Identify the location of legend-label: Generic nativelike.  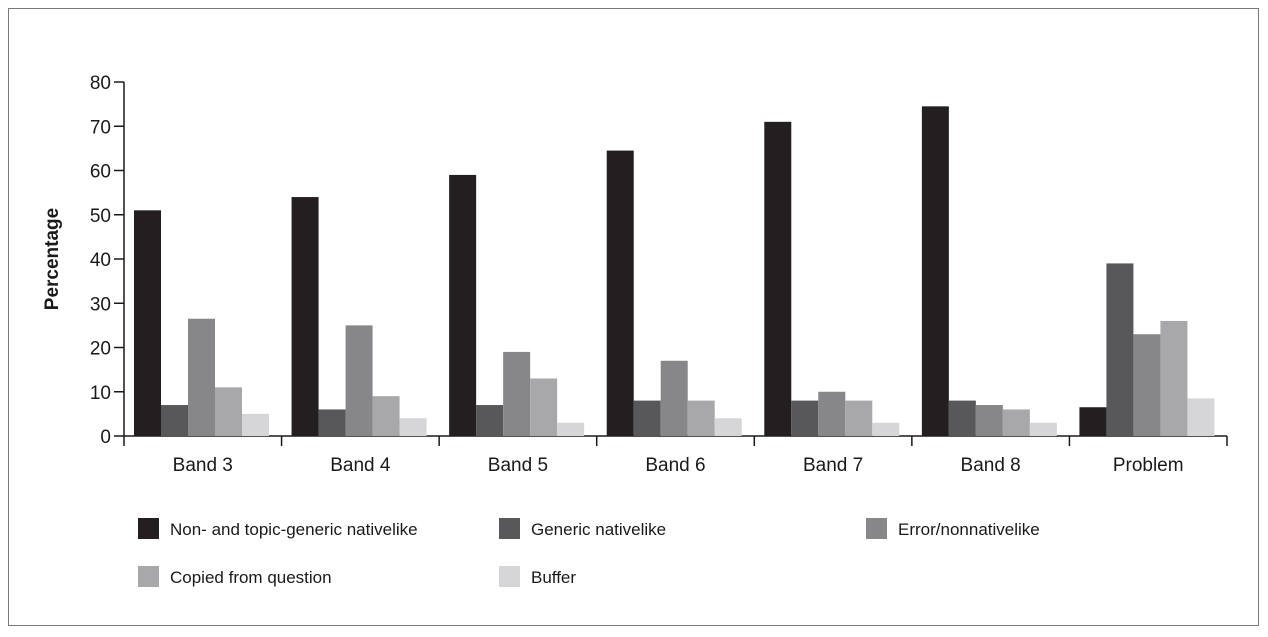
(598, 529).